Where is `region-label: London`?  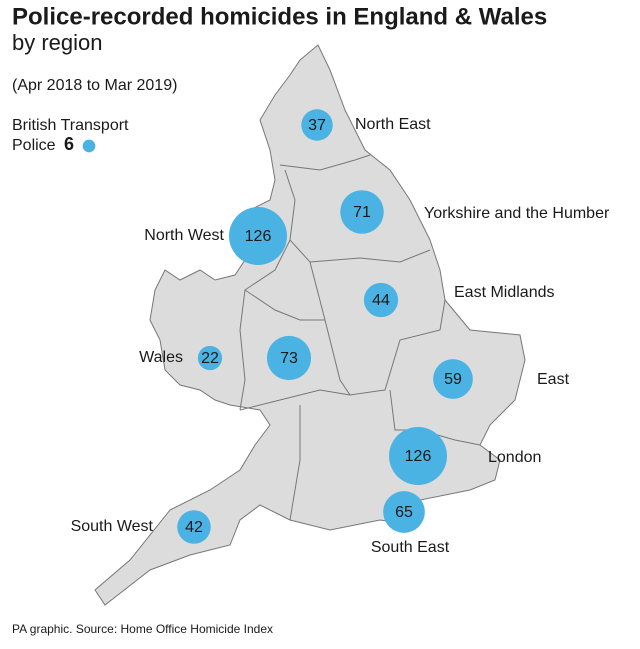 region-label: London is located at coordinates (514, 457).